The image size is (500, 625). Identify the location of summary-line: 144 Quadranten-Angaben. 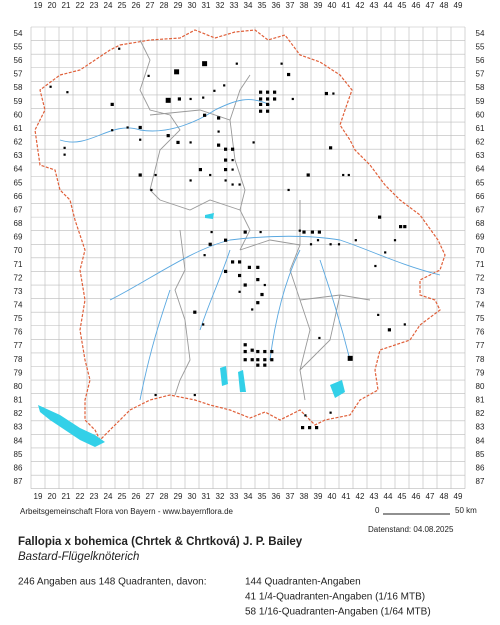
(303, 582).